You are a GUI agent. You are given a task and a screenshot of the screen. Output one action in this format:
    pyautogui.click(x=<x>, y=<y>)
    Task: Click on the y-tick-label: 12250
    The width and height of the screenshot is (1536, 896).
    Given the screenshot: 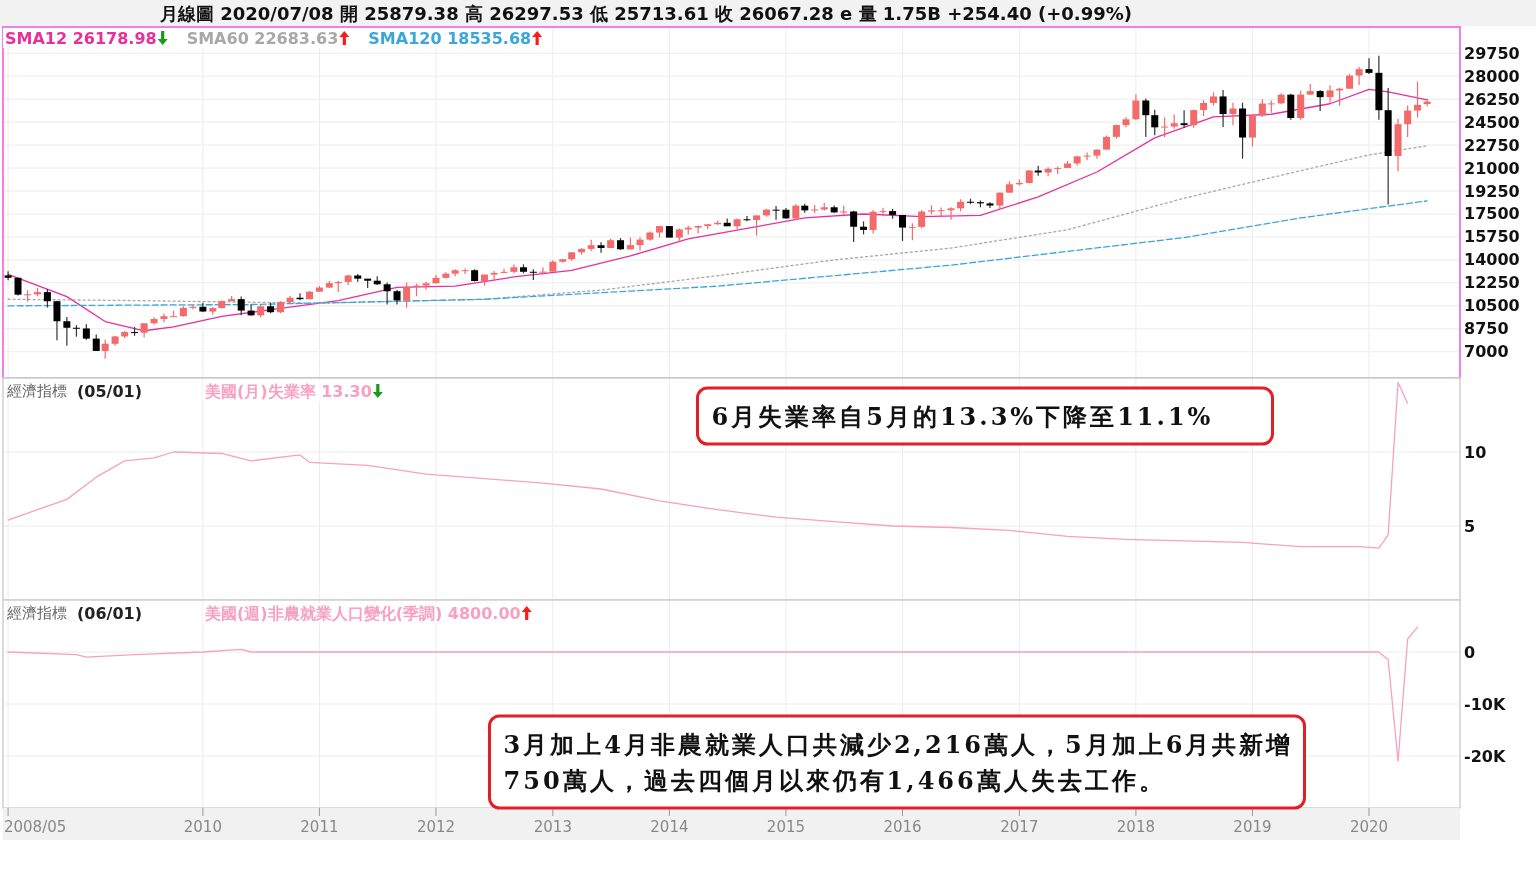 What is the action you would take?
    pyautogui.click(x=1492, y=283)
    